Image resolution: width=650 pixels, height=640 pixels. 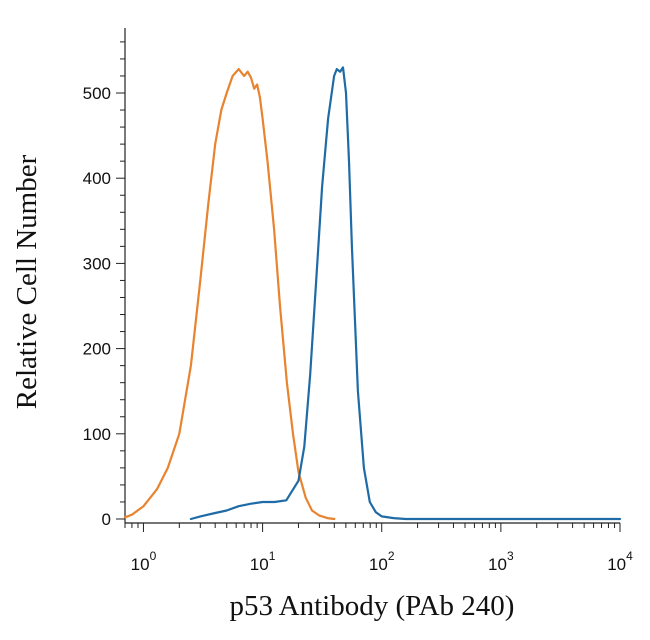 What do you see at coordinates (501, 561) in the screenshot?
I see `x-tick-label: 10³` at bounding box center [501, 561].